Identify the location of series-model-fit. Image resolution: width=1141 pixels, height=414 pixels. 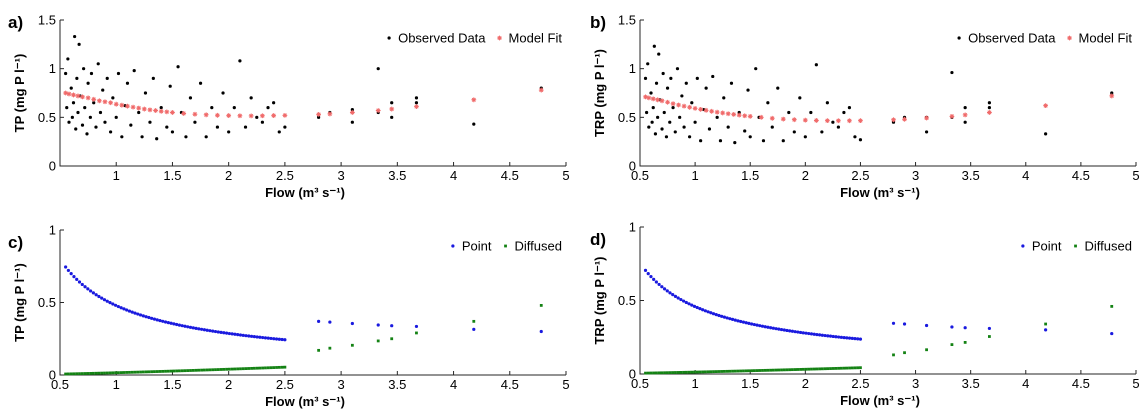
(879, 108).